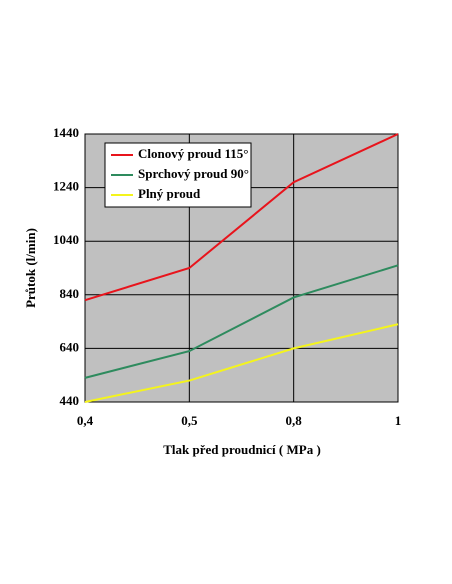  I want to click on x-tick-label: 1, so click(398, 420).